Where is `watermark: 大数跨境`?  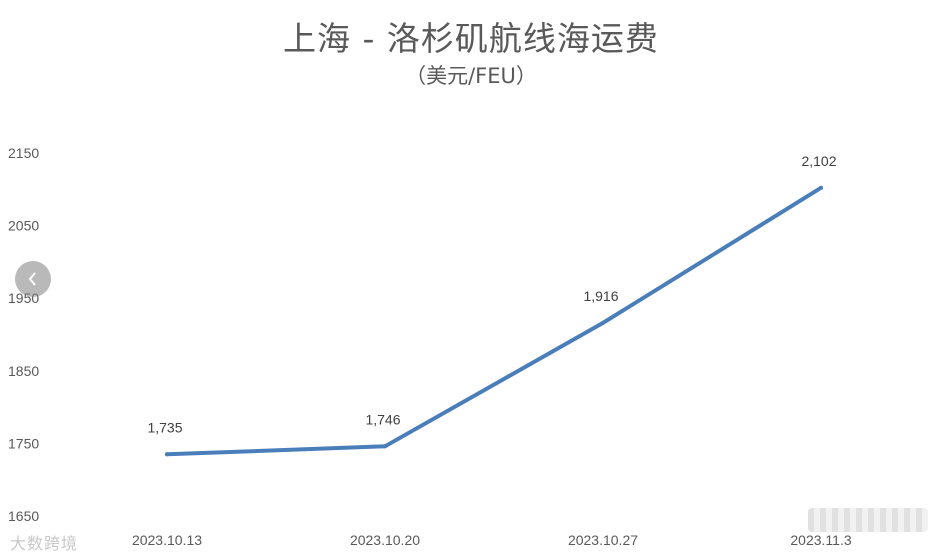
watermark: 大数跨境 is located at coordinates (44, 543).